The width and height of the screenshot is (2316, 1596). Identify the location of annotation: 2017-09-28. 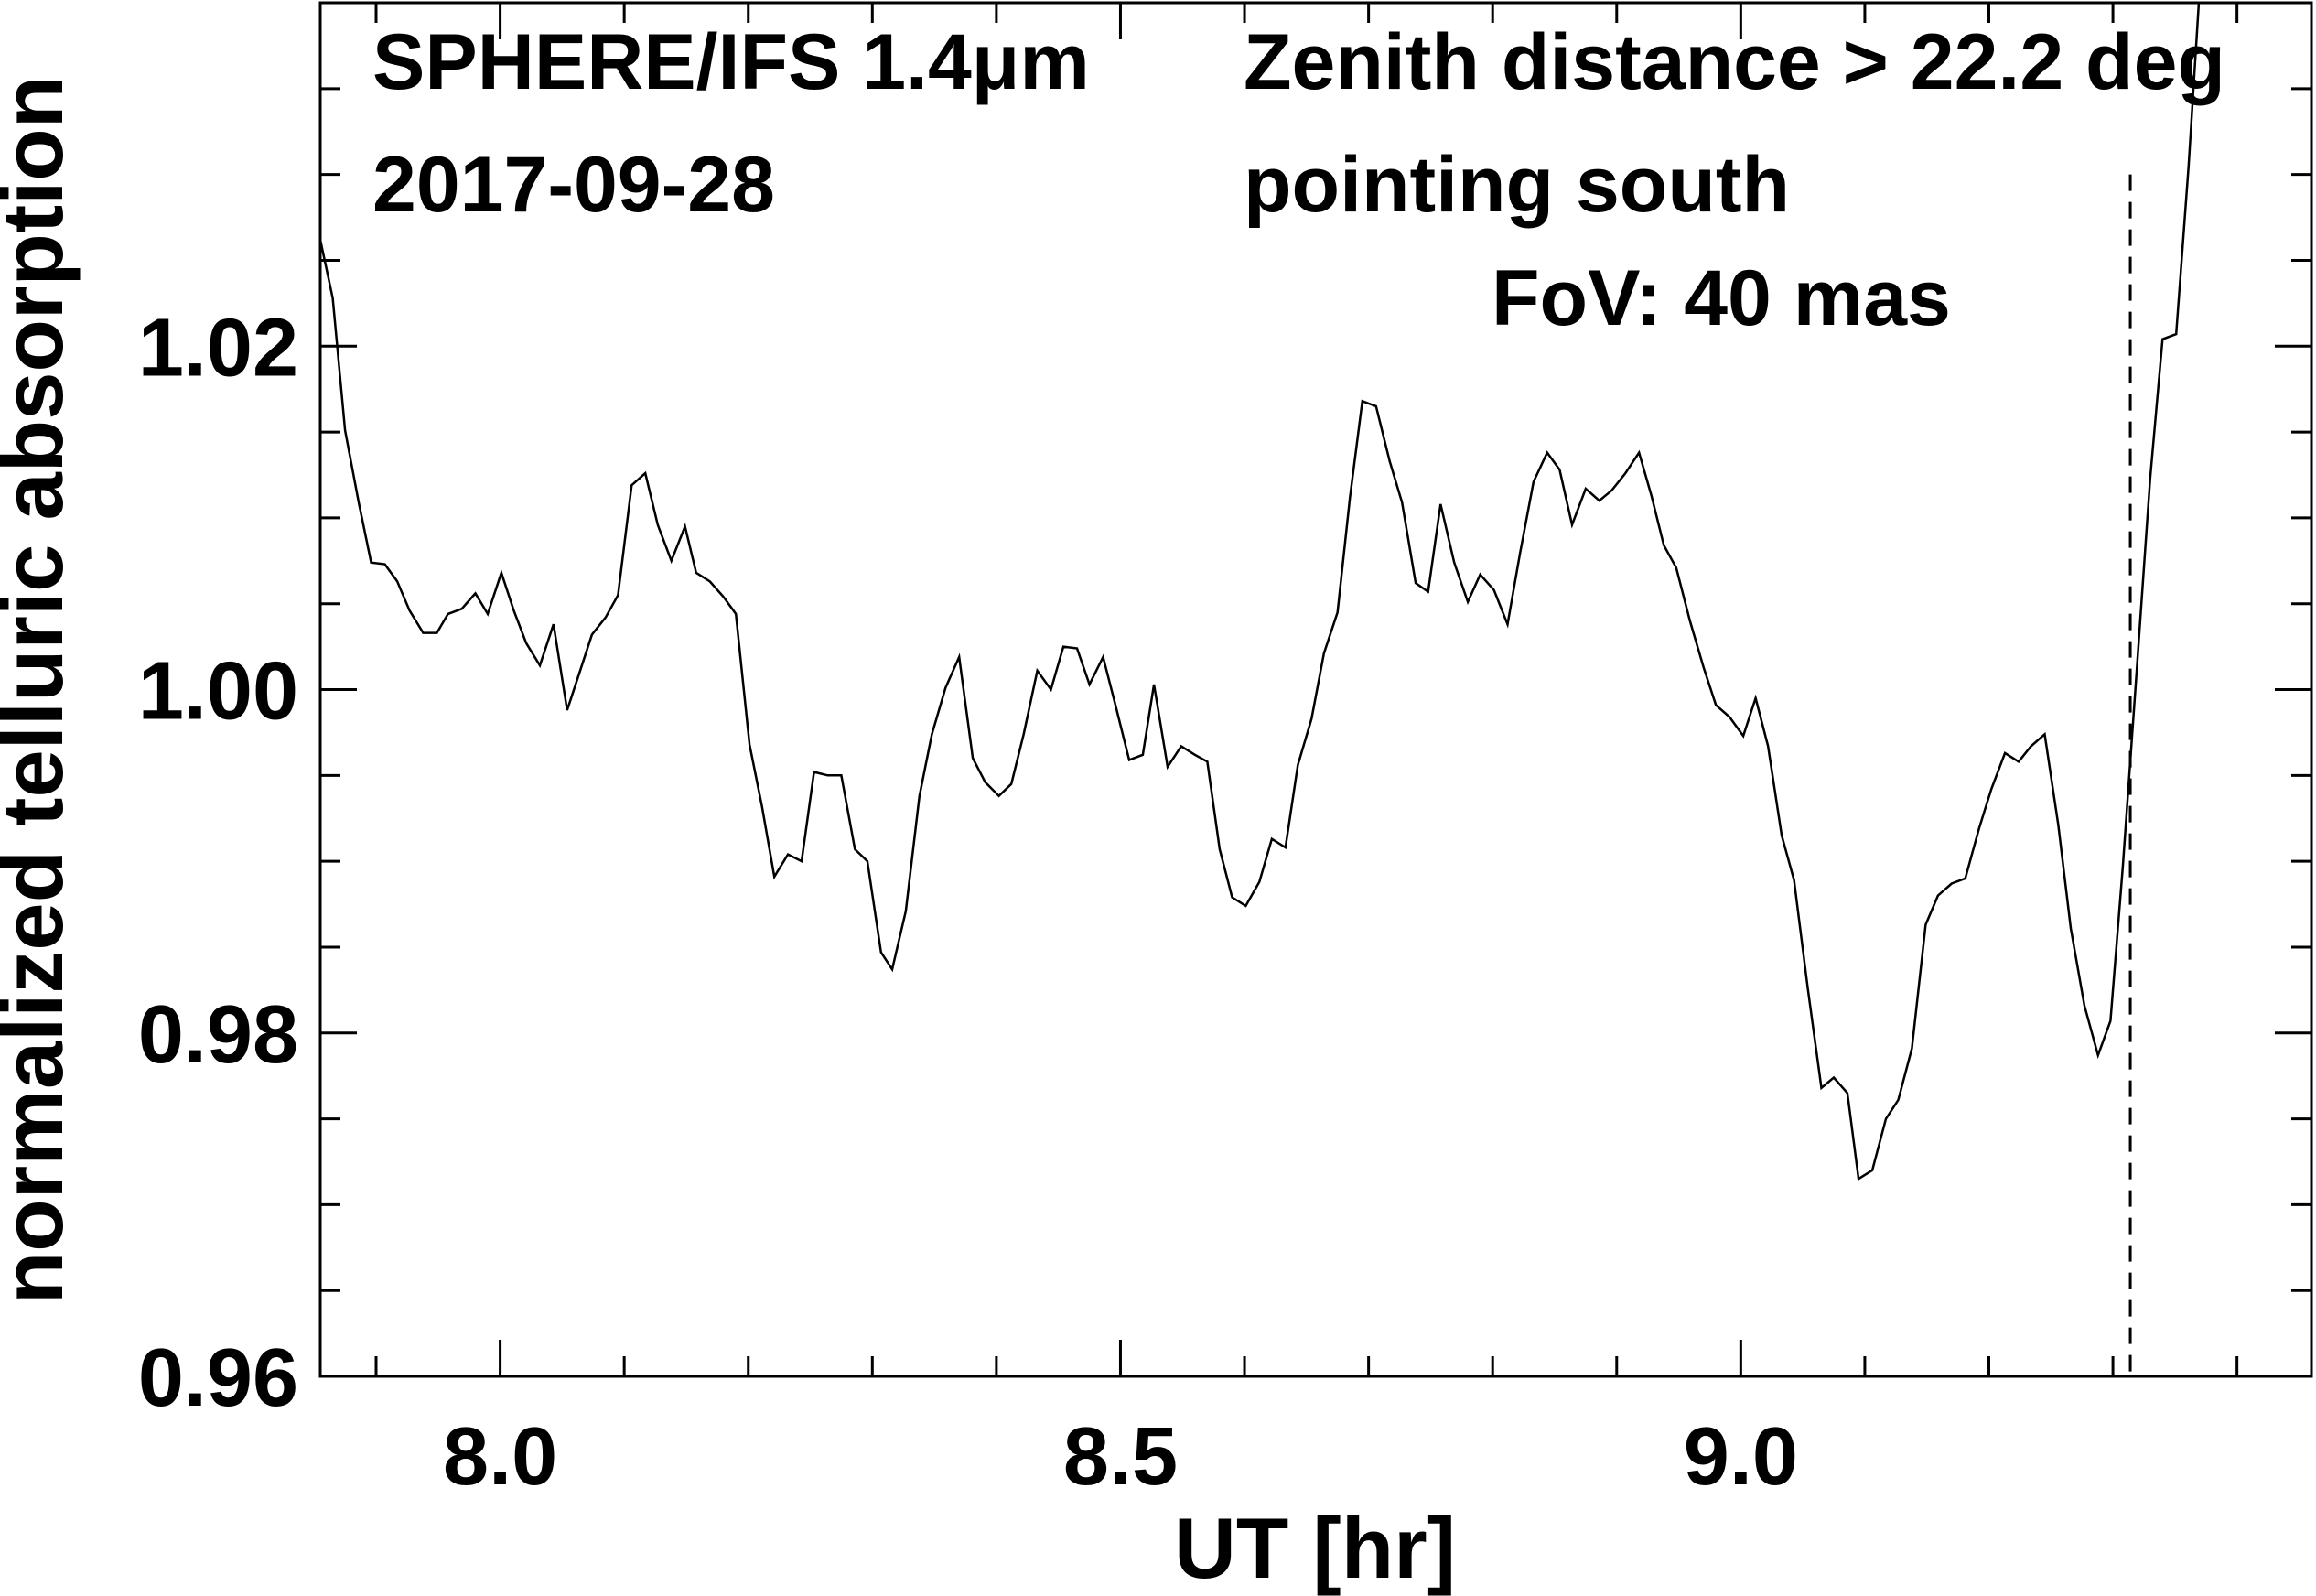
(573, 185).